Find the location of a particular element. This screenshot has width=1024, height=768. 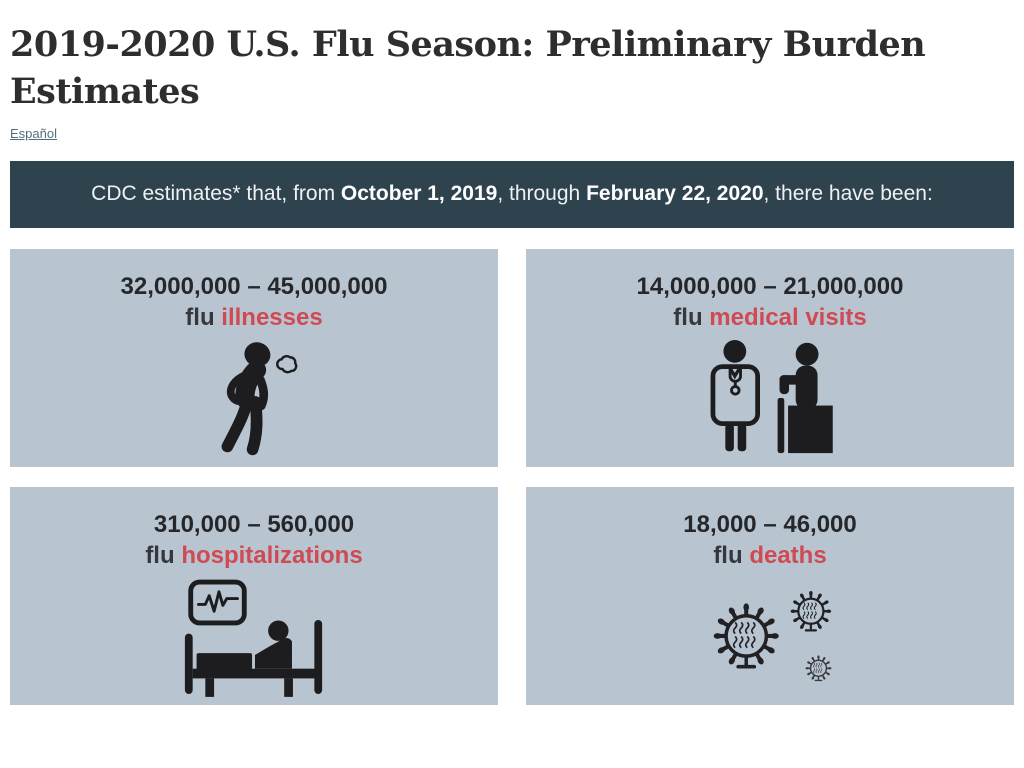

estimate-category: medical visits is located at coordinates (788, 317).